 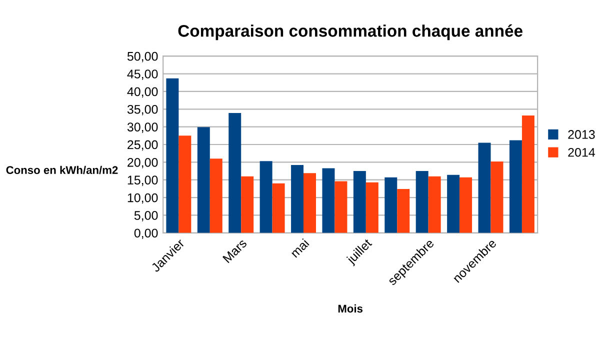 What do you see at coordinates (146, 216) in the screenshot?
I see `y-tick-label: 5,00` at bounding box center [146, 216].